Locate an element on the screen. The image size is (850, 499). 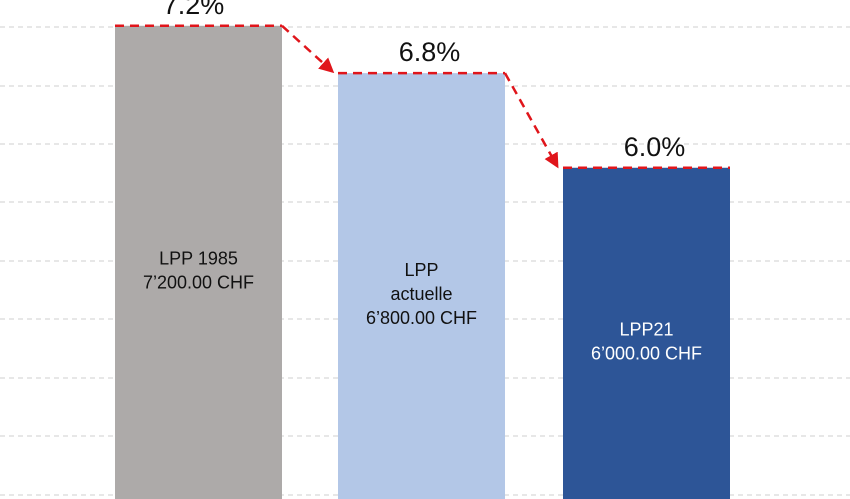
bar-text: 6’000.00 CHF is located at coordinates (646, 353).